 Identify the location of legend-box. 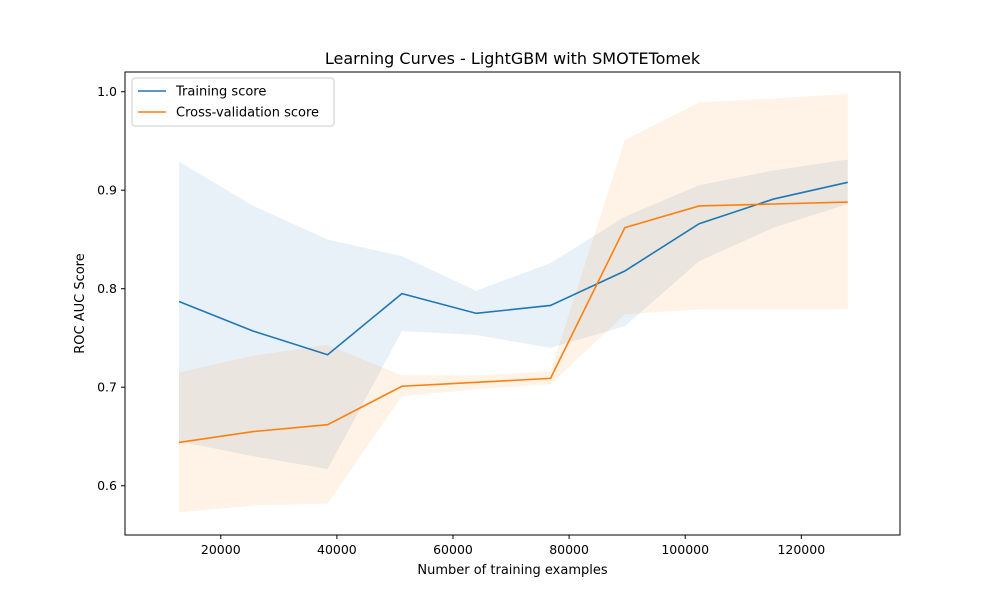
(233, 102).